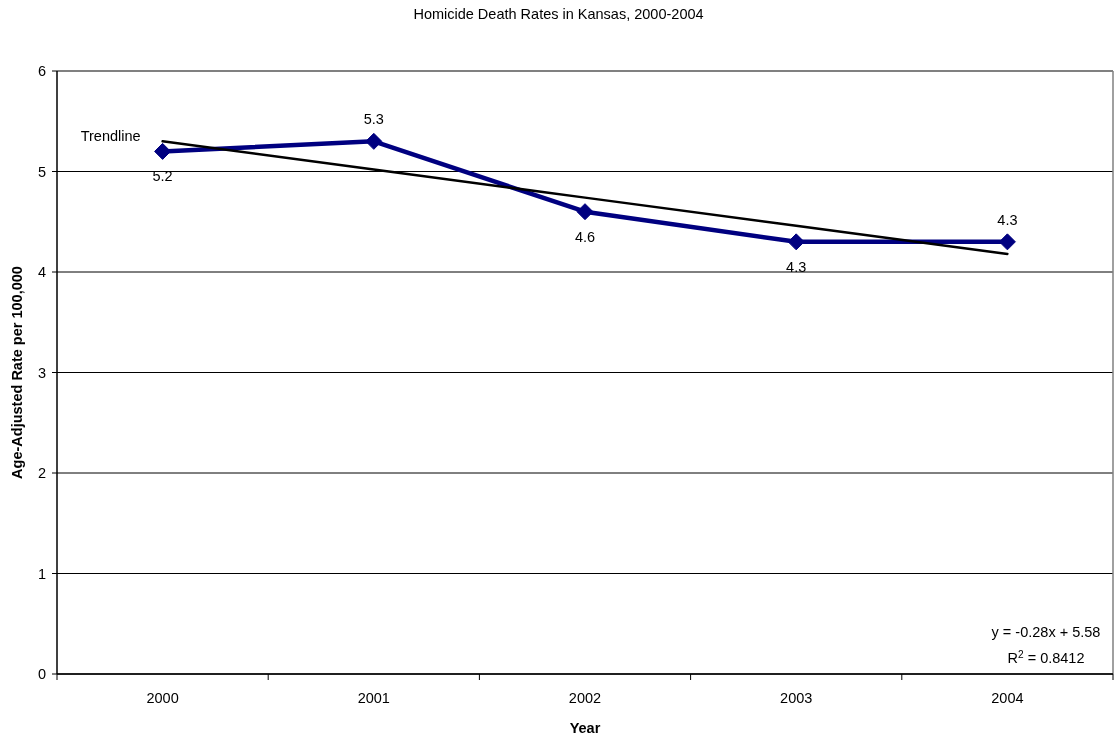  What do you see at coordinates (17, 372) in the screenshot?
I see `y-axis-title: Age-Adjusted Rate per 100,000` at bounding box center [17, 372].